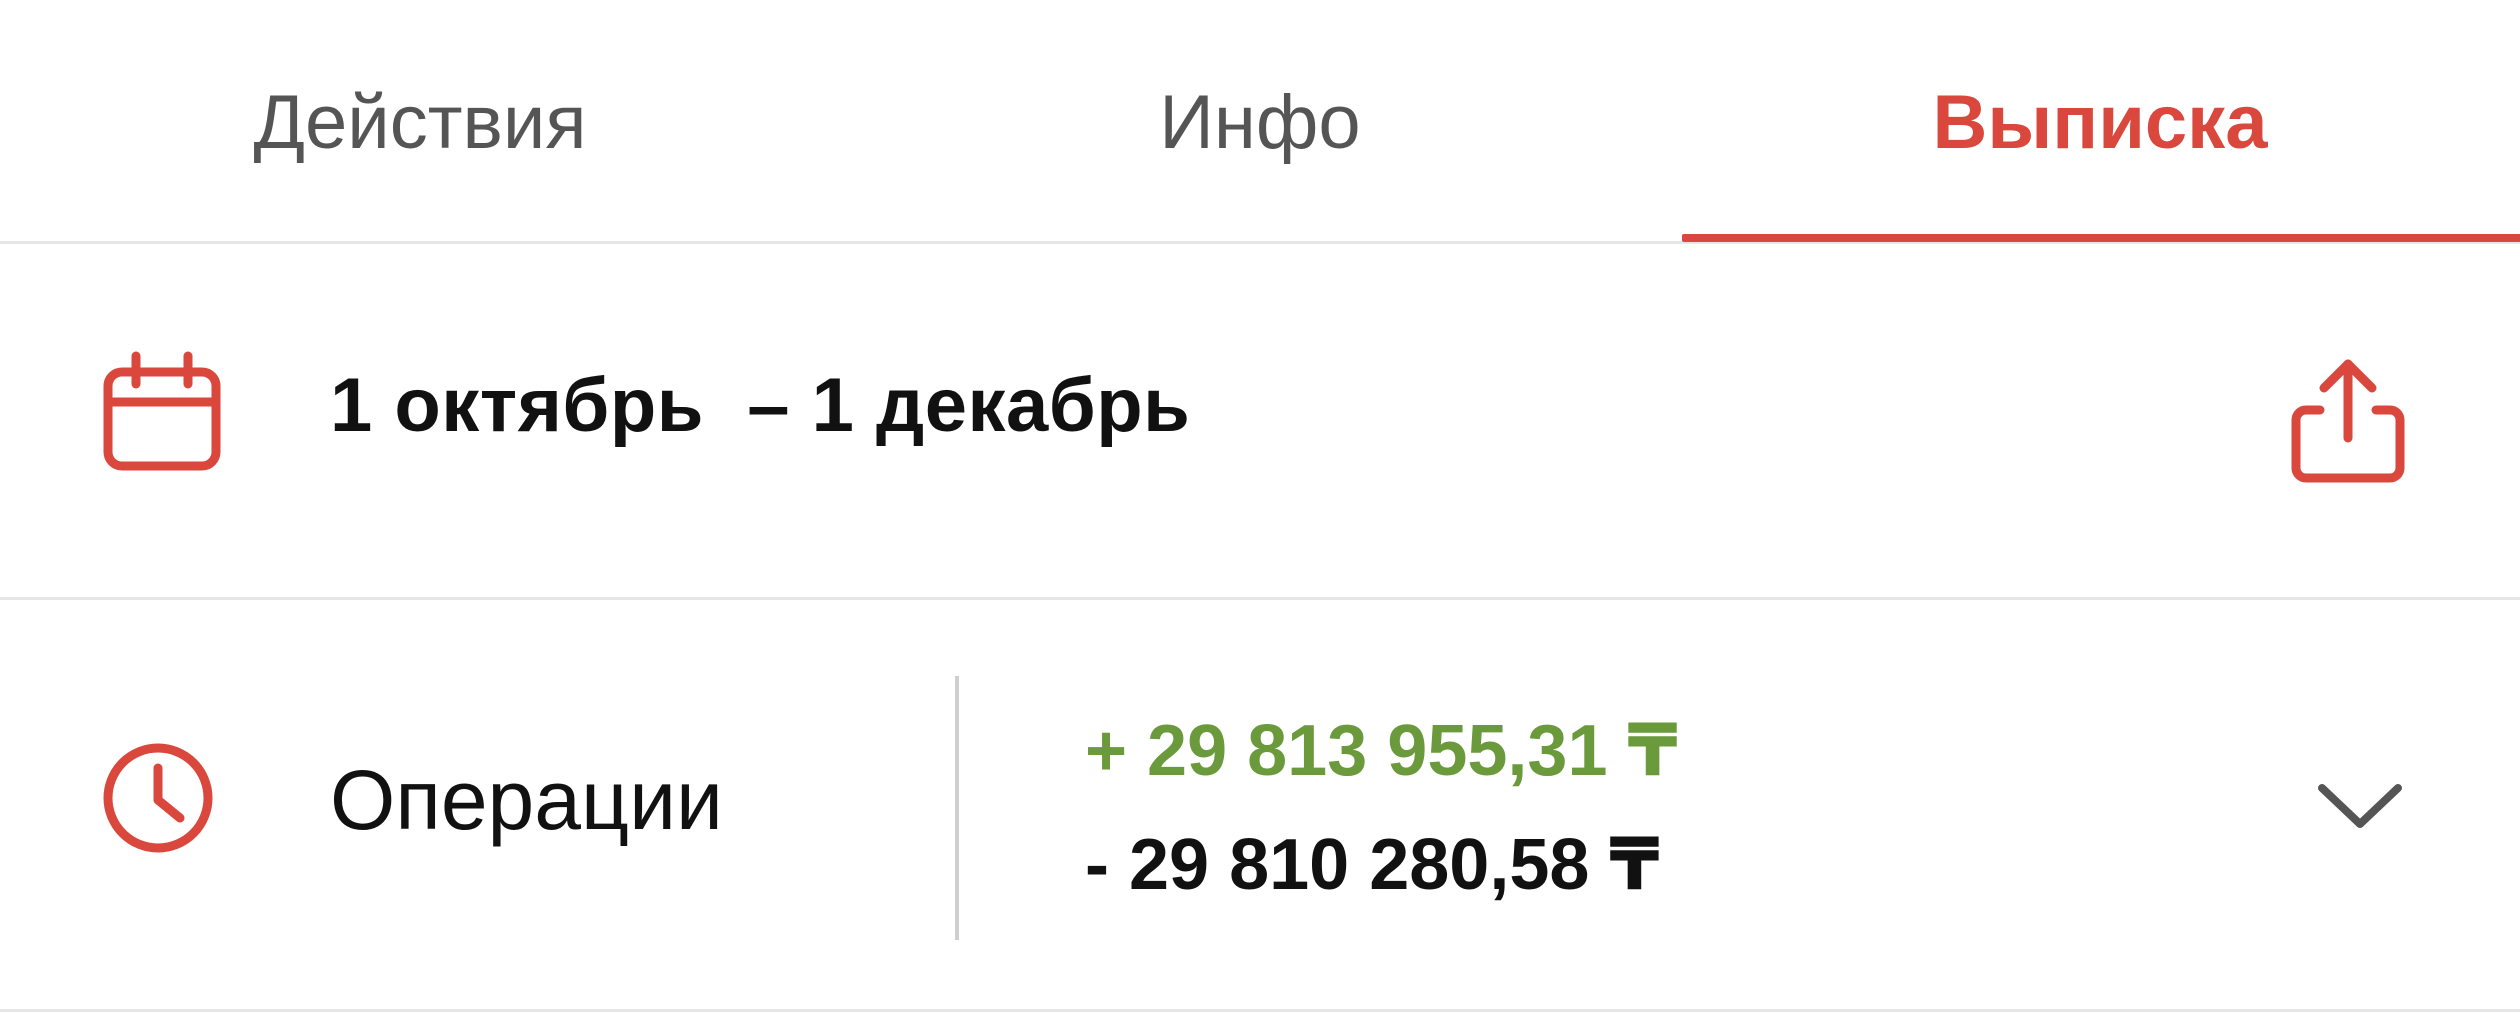 Image resolution: width=2520 pixels, height=1016 pixels. What do you see at coordinates (1381, 751) in the screenshot?
I see `income-amount: + 29 813 955,31 ₸` at bounding box center [1381, 751].